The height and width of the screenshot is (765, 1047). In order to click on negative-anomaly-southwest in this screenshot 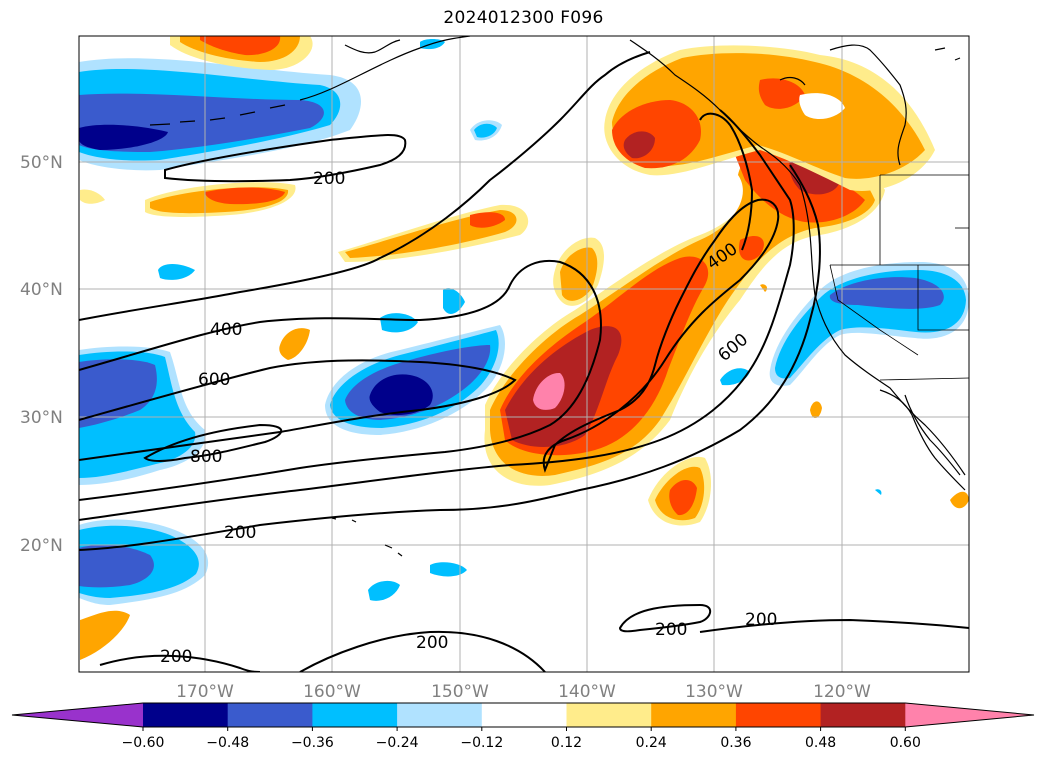, I will do `click(144, 562)`.